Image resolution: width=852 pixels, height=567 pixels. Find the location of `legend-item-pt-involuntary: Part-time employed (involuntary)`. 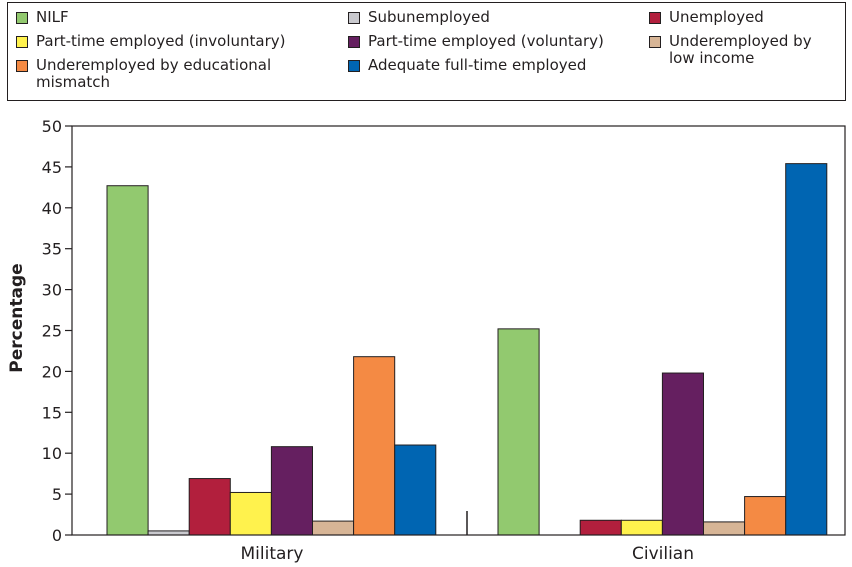

legend-item-pt-involuntary: Part-time employed (involuntary) is located at coordinates (151, 41).